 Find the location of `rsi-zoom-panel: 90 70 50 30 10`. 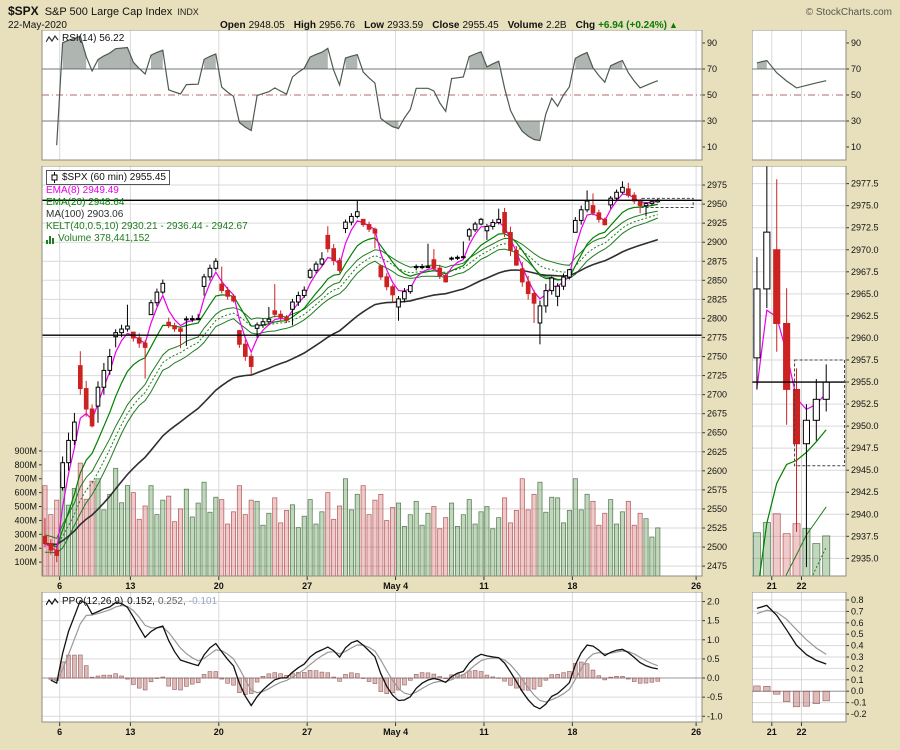

rsi-zoom-panel: 90 70 50 30 10 is located at coordinates (824, 96).